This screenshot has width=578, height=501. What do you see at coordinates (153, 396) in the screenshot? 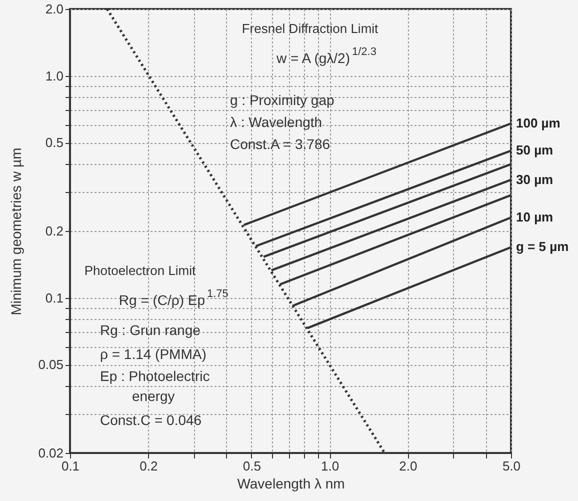
I see `annotation: energy` at bounding box center [153, 396].